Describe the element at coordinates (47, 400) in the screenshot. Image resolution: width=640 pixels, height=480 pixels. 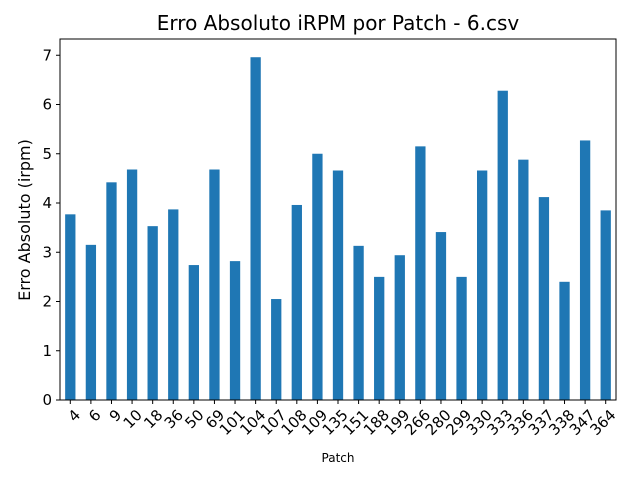
I see `y-tick-label: 0` at that location.